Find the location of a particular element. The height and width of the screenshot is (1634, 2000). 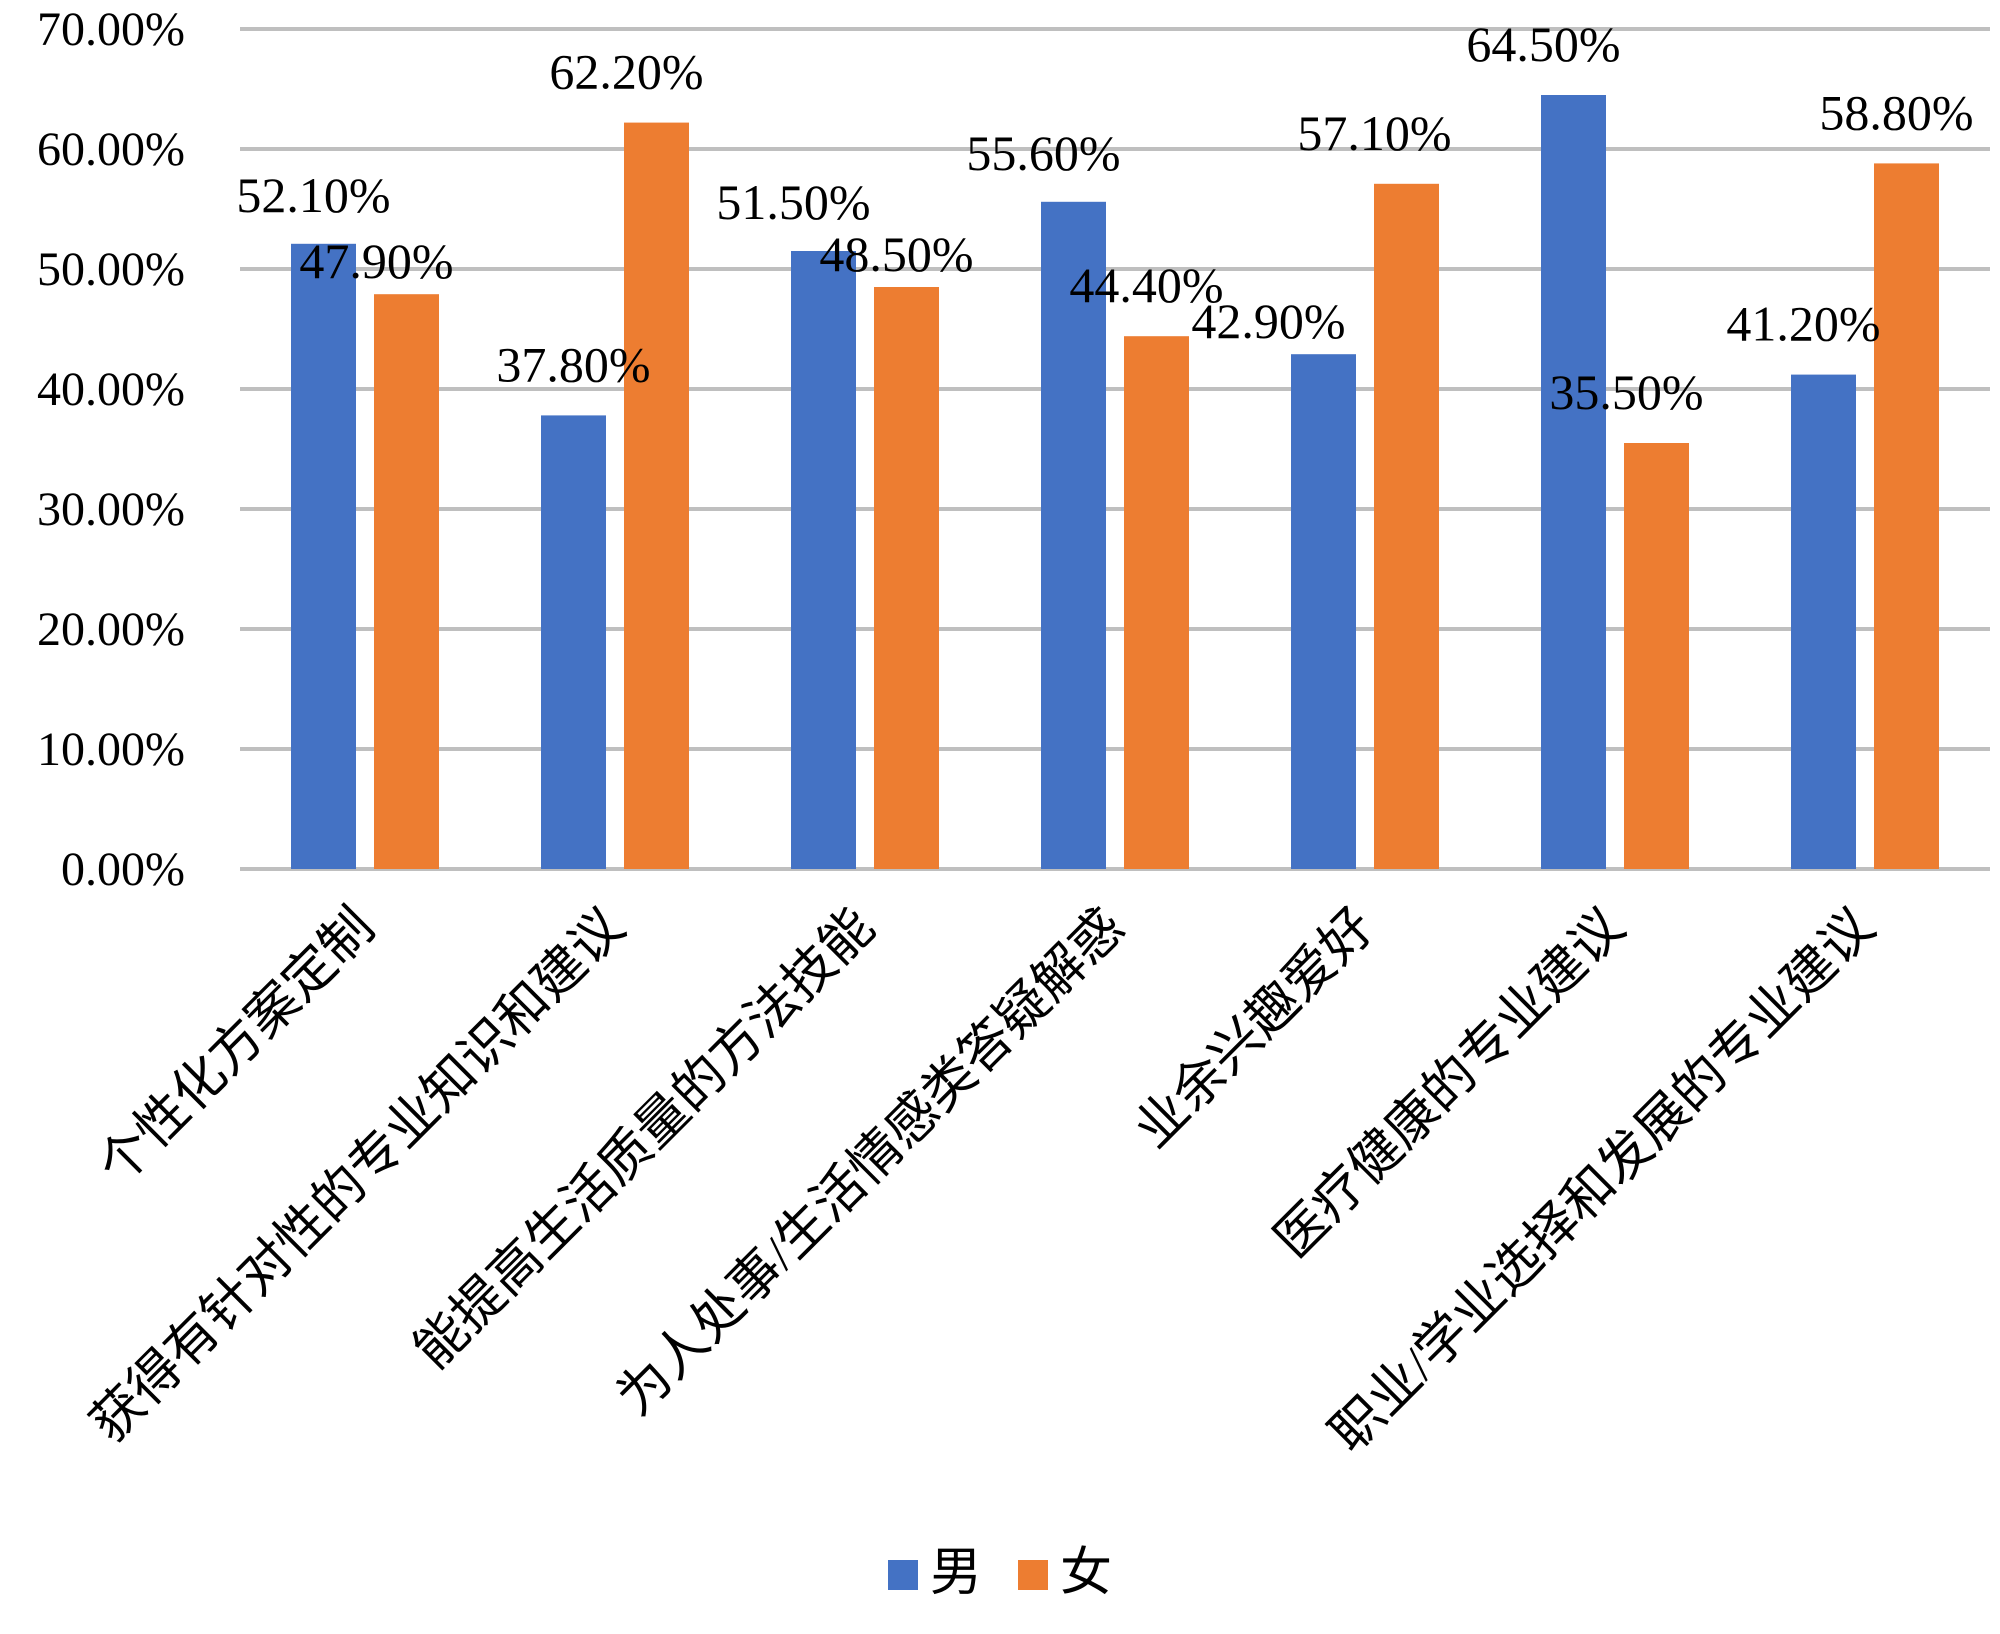

data-label: 58.80% is located at coordinates (1896, 112).